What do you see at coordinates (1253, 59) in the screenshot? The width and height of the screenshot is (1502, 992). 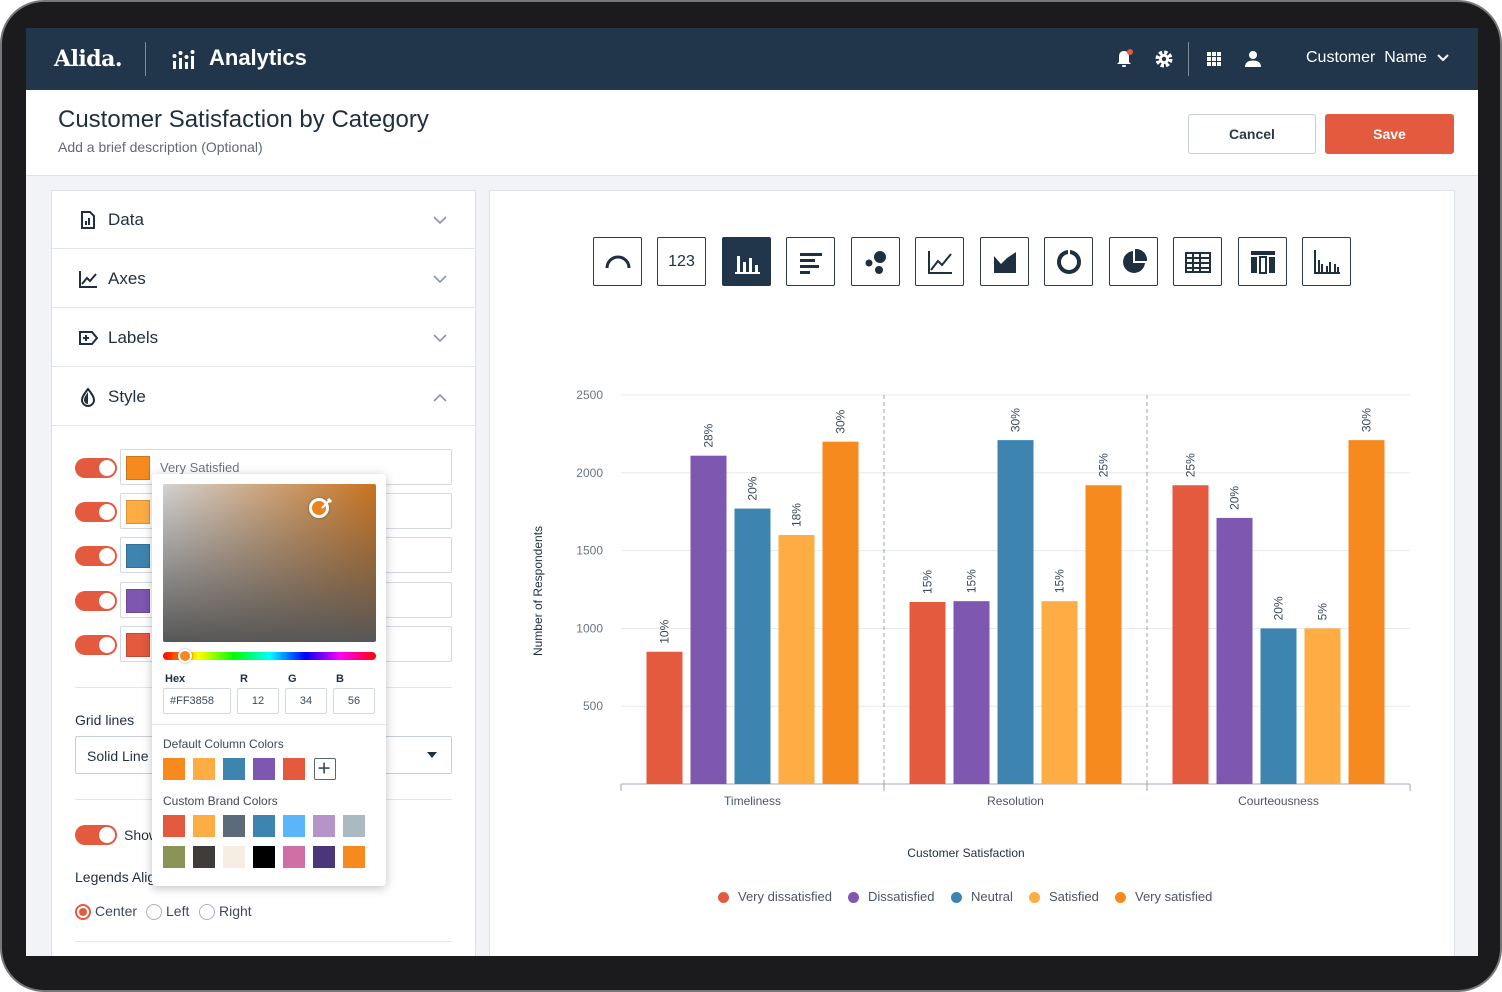 I see `user-icon` at bounding box center [1253, 59].